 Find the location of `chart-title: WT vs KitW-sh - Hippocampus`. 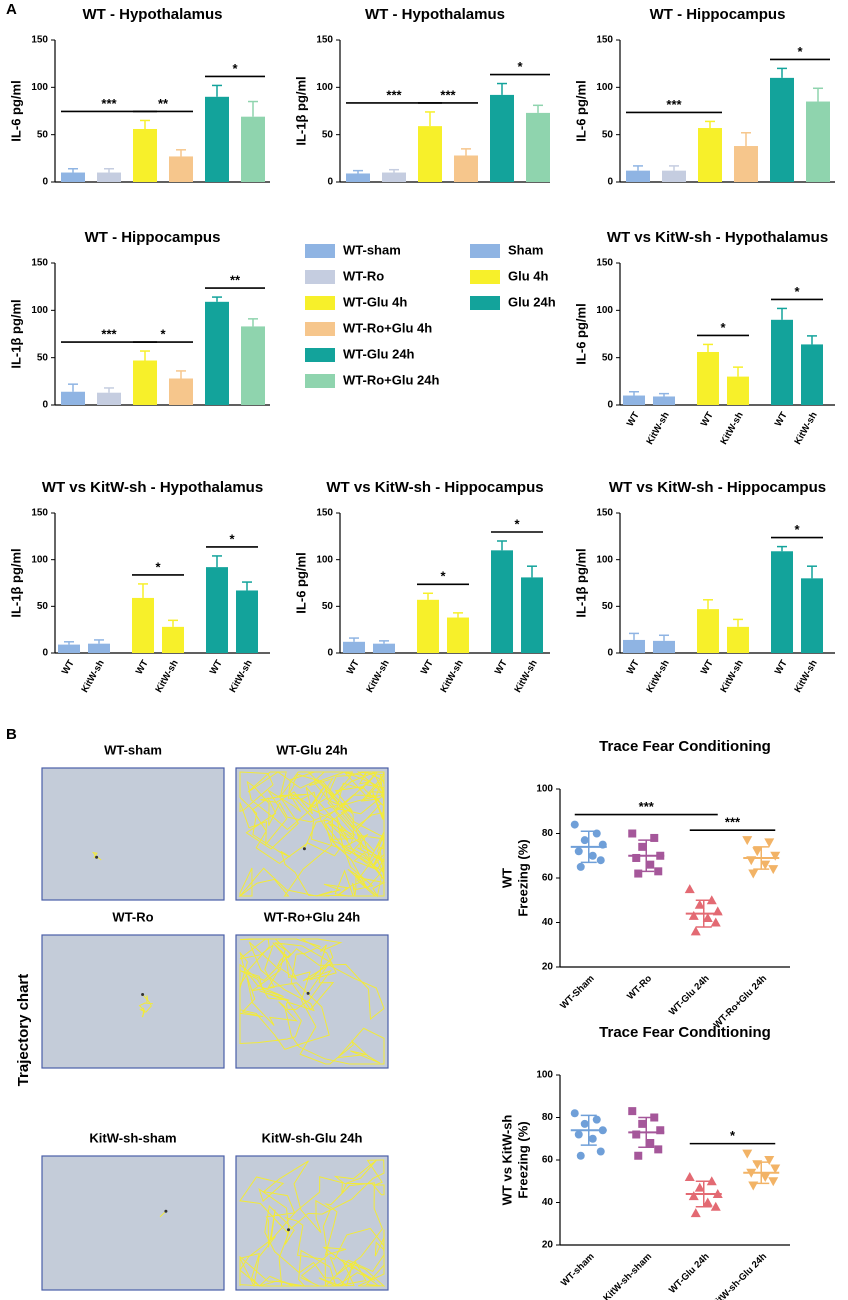

chart-title: WT vs KitW-sh - Hippocampus is located at coordinates (717, 487).